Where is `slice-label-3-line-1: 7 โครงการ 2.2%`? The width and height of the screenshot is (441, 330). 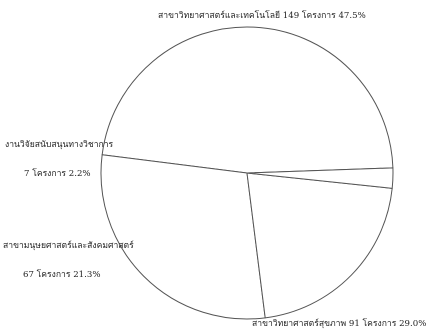
slice-label-3-line-1: 7 โครงการ 2.2% is located at coordinates (57, 173).